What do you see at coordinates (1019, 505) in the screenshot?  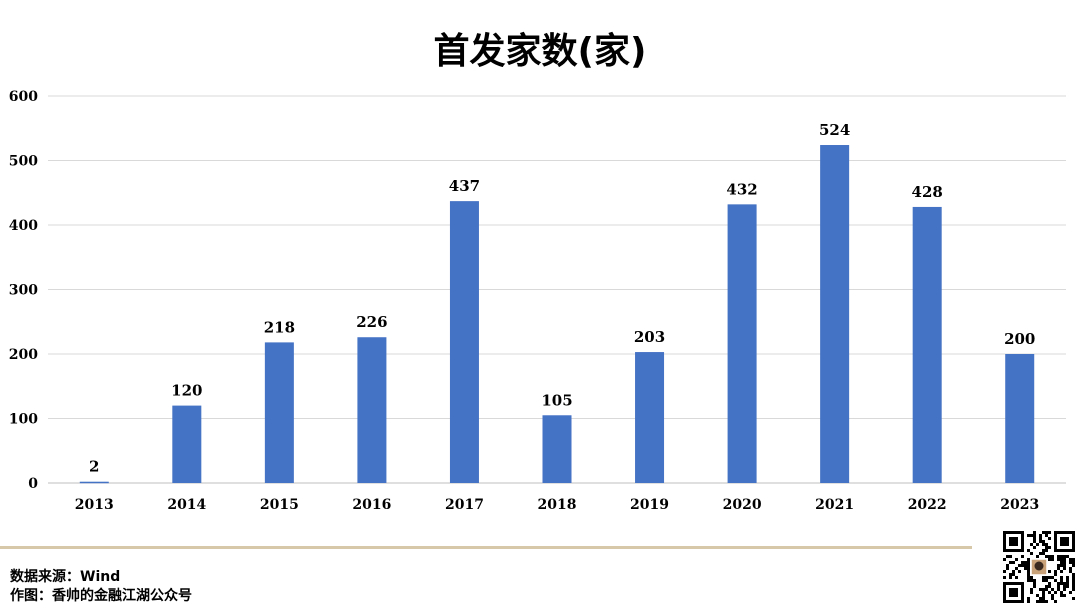 I see `x-tick-label: 2023` at bounding box center [1019, 505].